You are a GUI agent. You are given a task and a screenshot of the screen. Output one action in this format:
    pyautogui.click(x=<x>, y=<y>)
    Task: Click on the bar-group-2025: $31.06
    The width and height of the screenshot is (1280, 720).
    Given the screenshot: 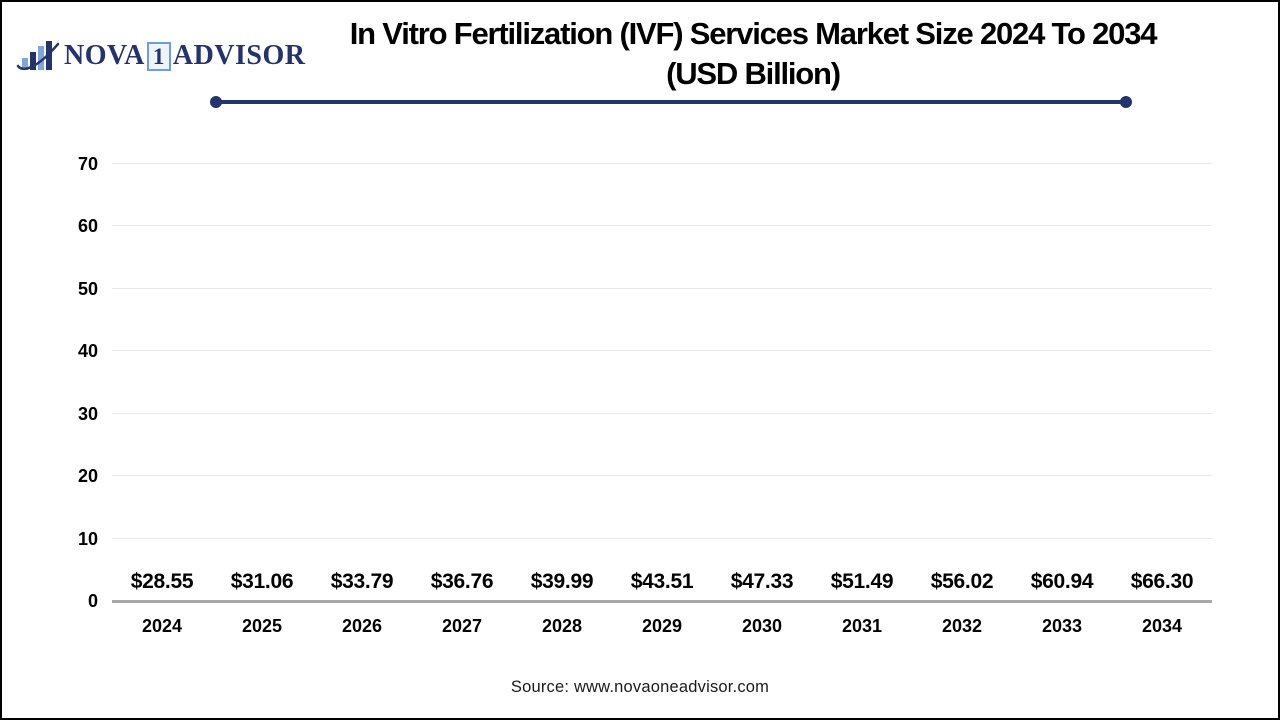 What is the action you would take?
    pyautogui.click(x=262, y=585)
    